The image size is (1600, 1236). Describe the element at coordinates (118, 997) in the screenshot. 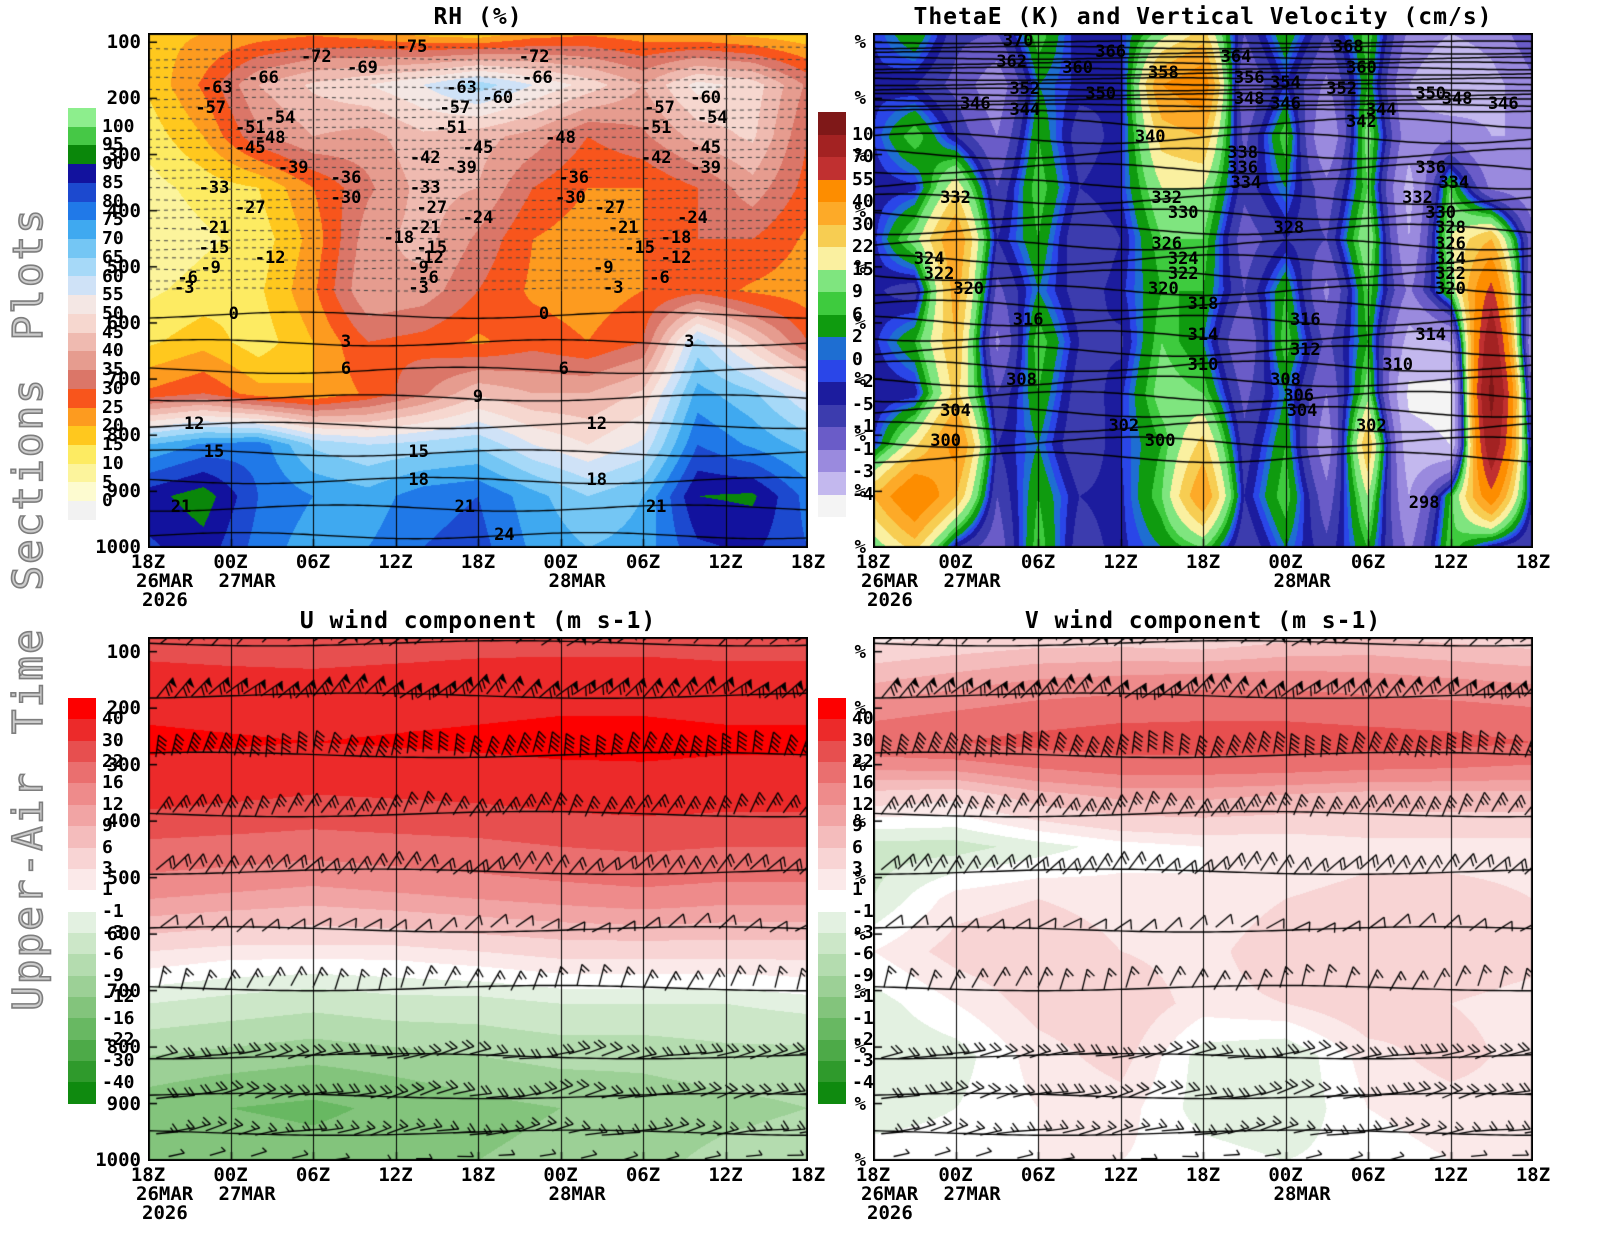

I see `colorbar-label: -12` at that location.